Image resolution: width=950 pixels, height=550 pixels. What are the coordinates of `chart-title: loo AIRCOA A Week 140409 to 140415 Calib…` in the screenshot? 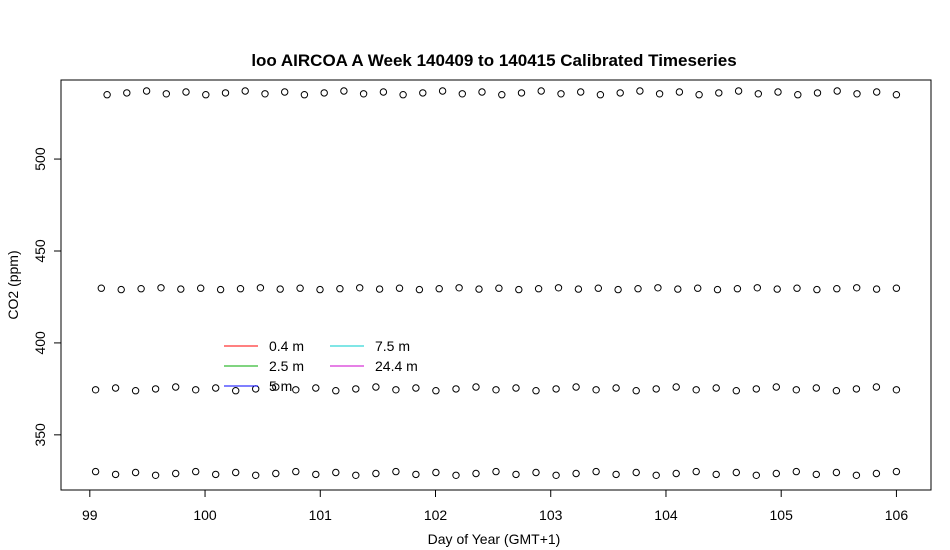 It's located at (493, 60).